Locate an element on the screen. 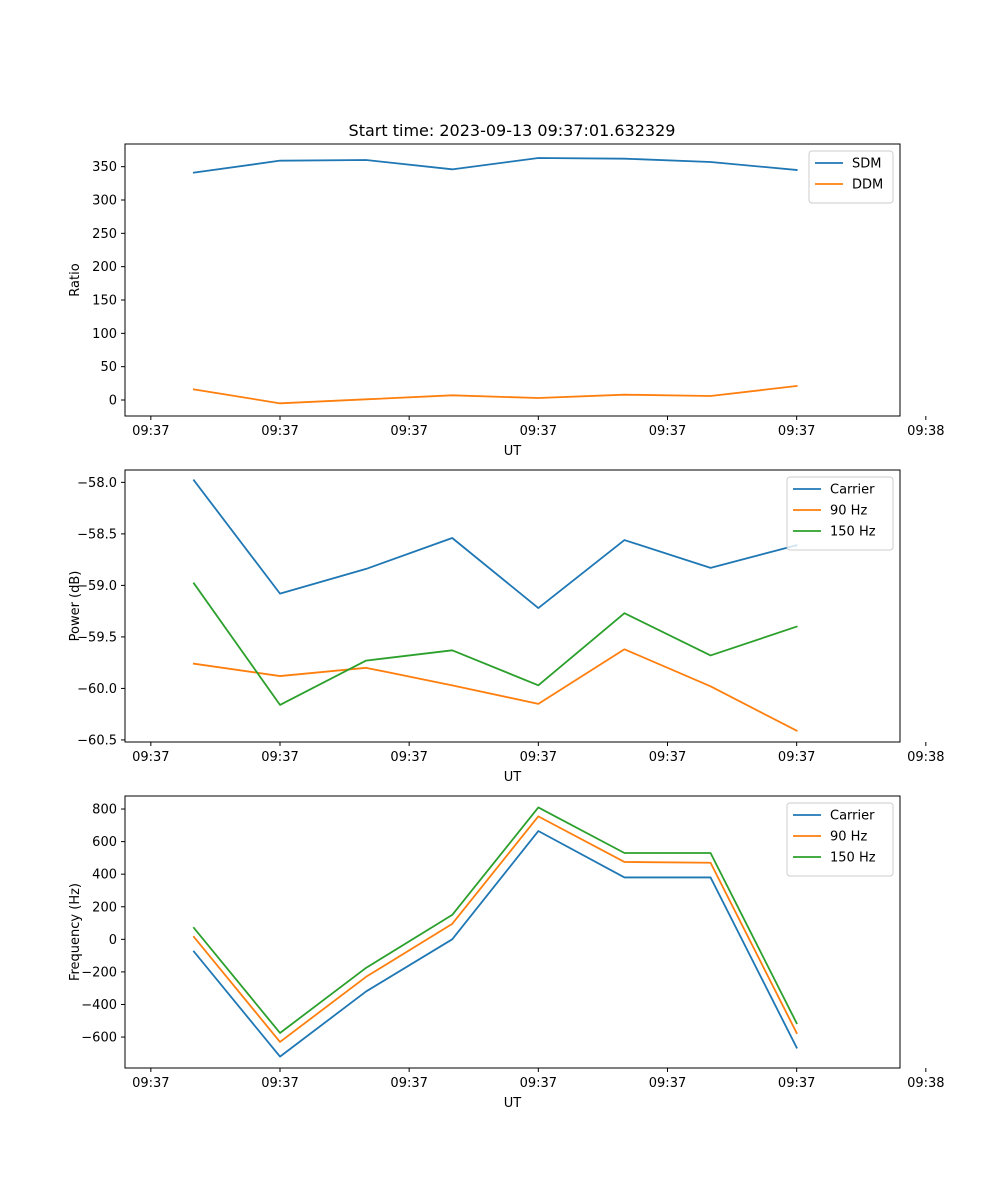 The height and width of the screenshot is (1200, 1000). ratio-y-tick-label: 150 is located at coordinates (104, 301).